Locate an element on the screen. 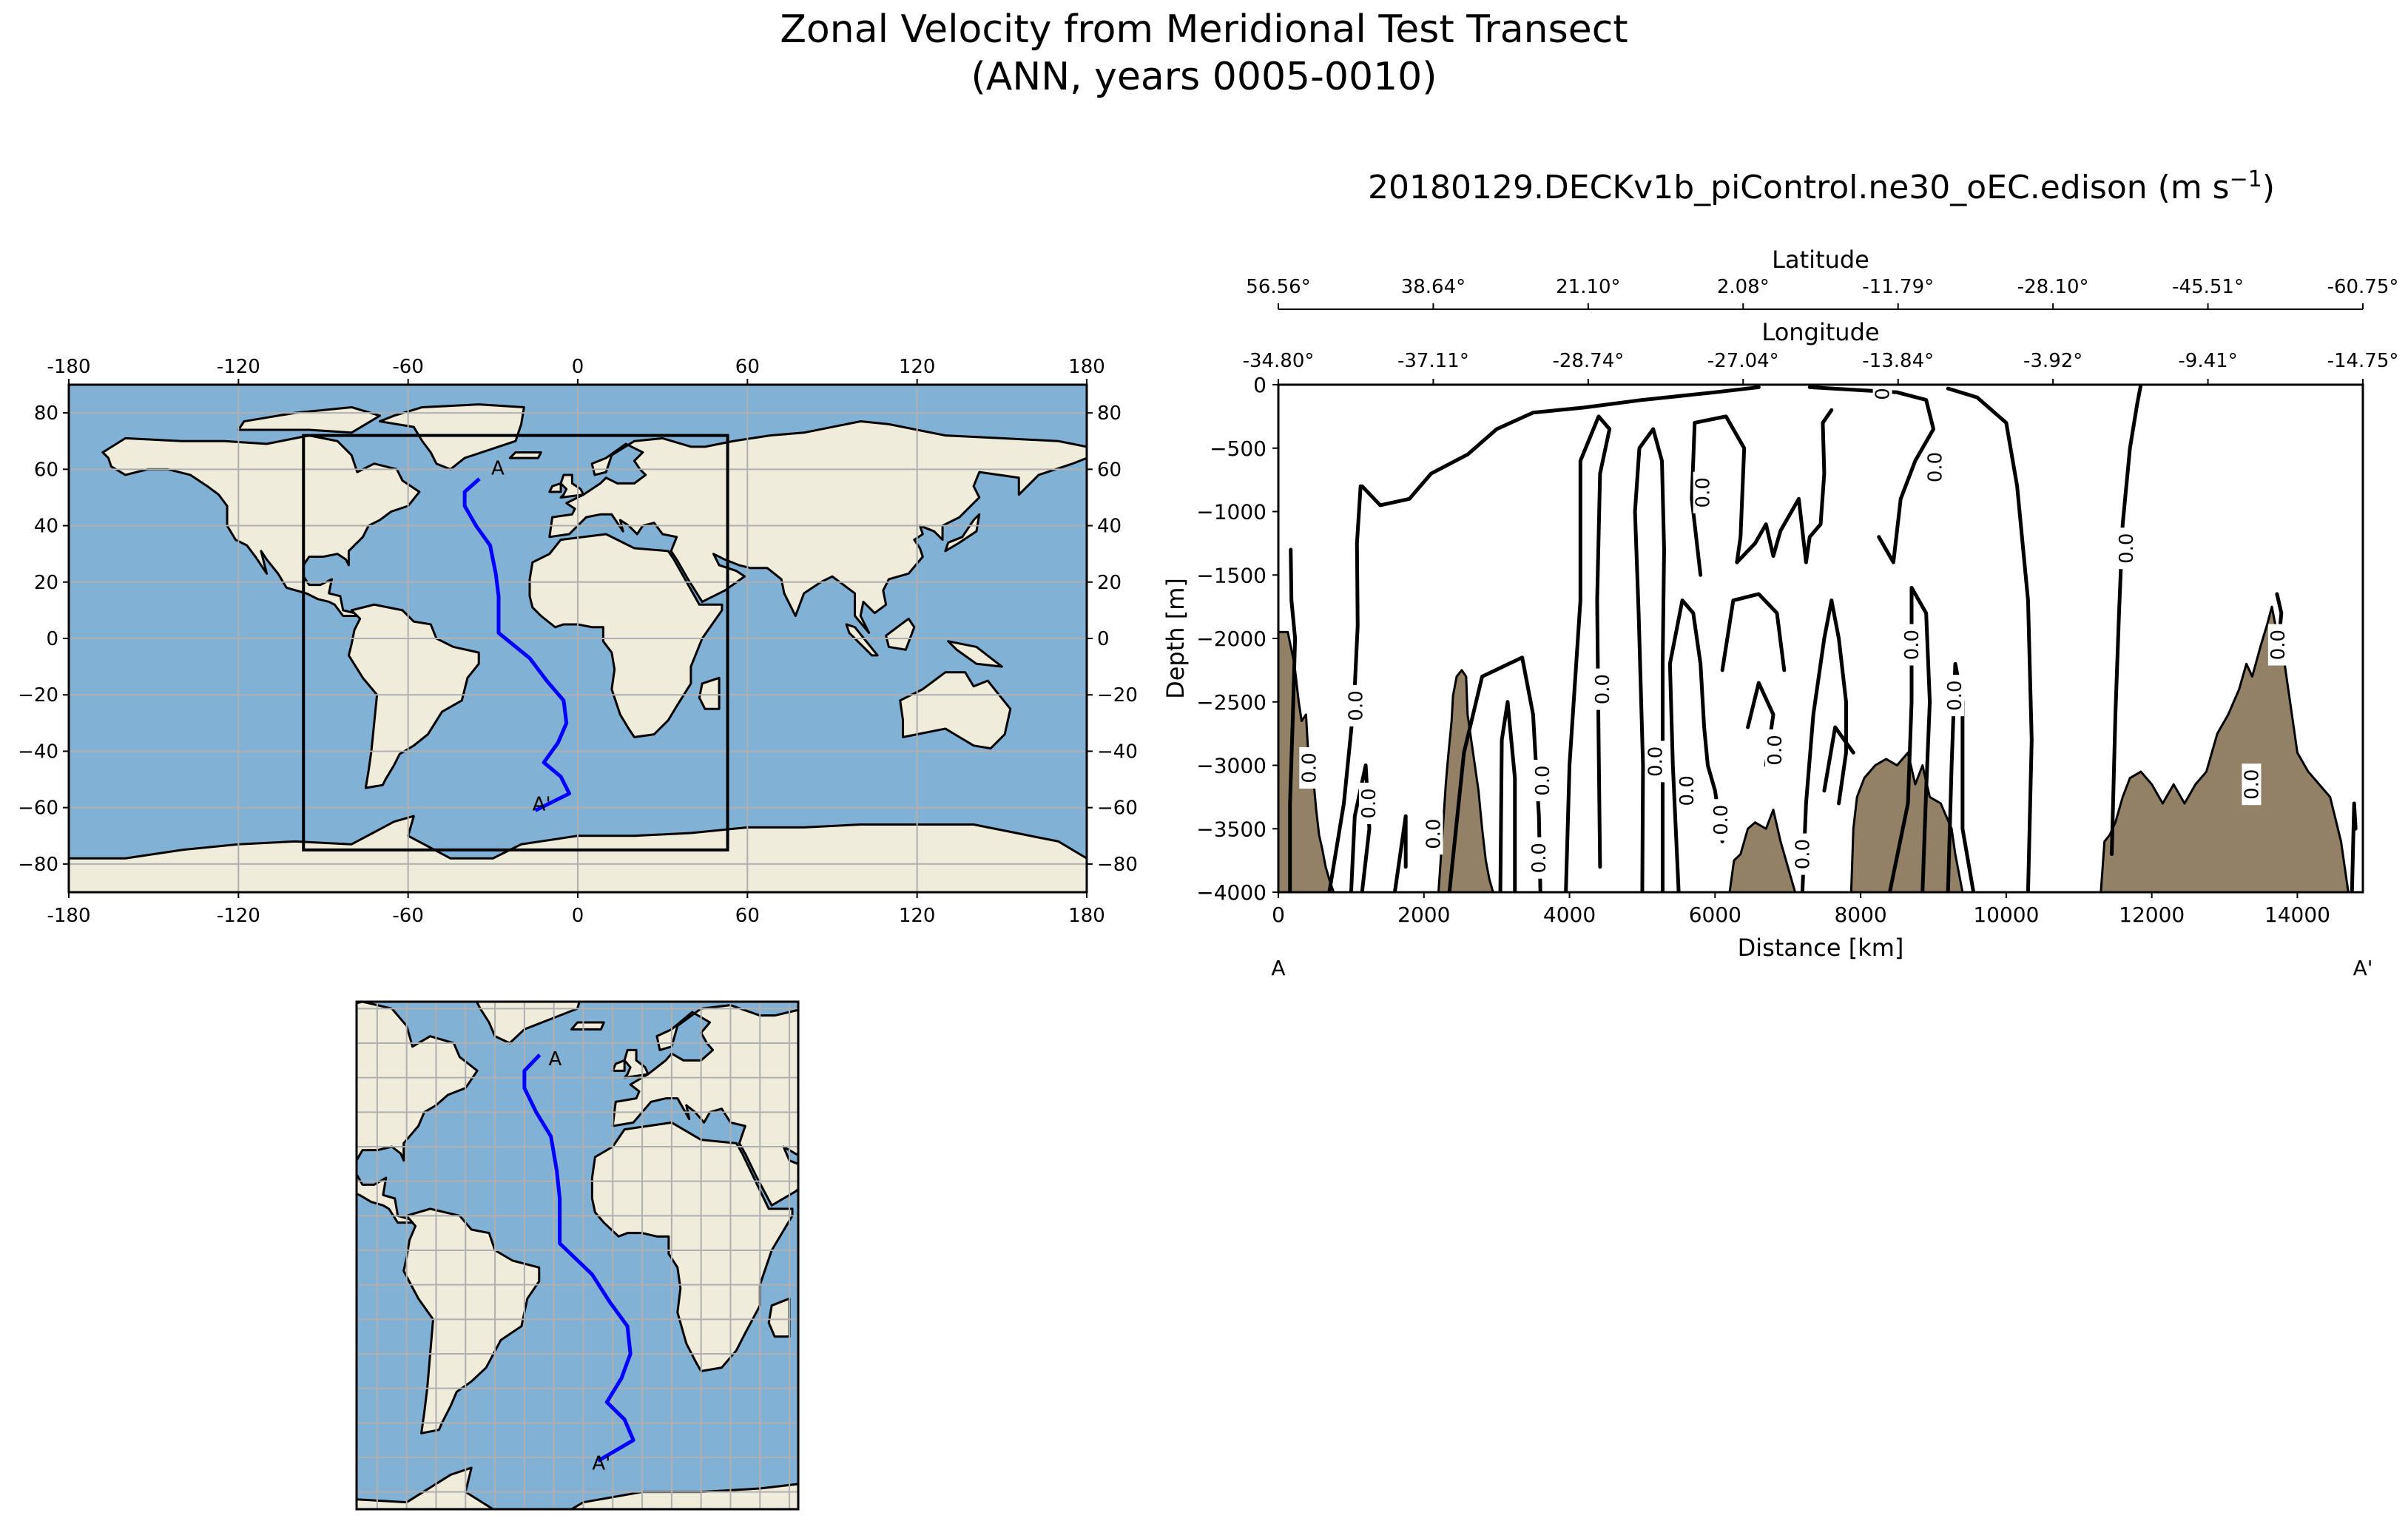 The height and width of the screenshot is (1524, 2408). global-y-tick-label-right: 60 is located at coordinates (1109, 470).